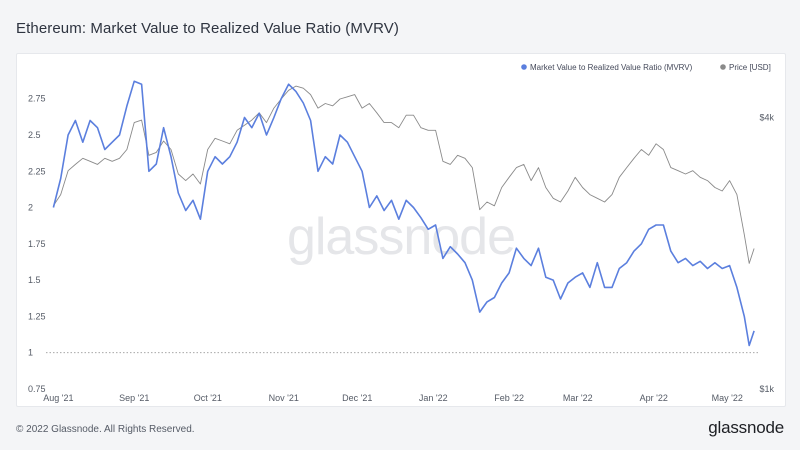  What do you see at coordinates (524, 67) in the screenshot?
I see `legend-swatch-mvrv` at bounding box center [524, 67].